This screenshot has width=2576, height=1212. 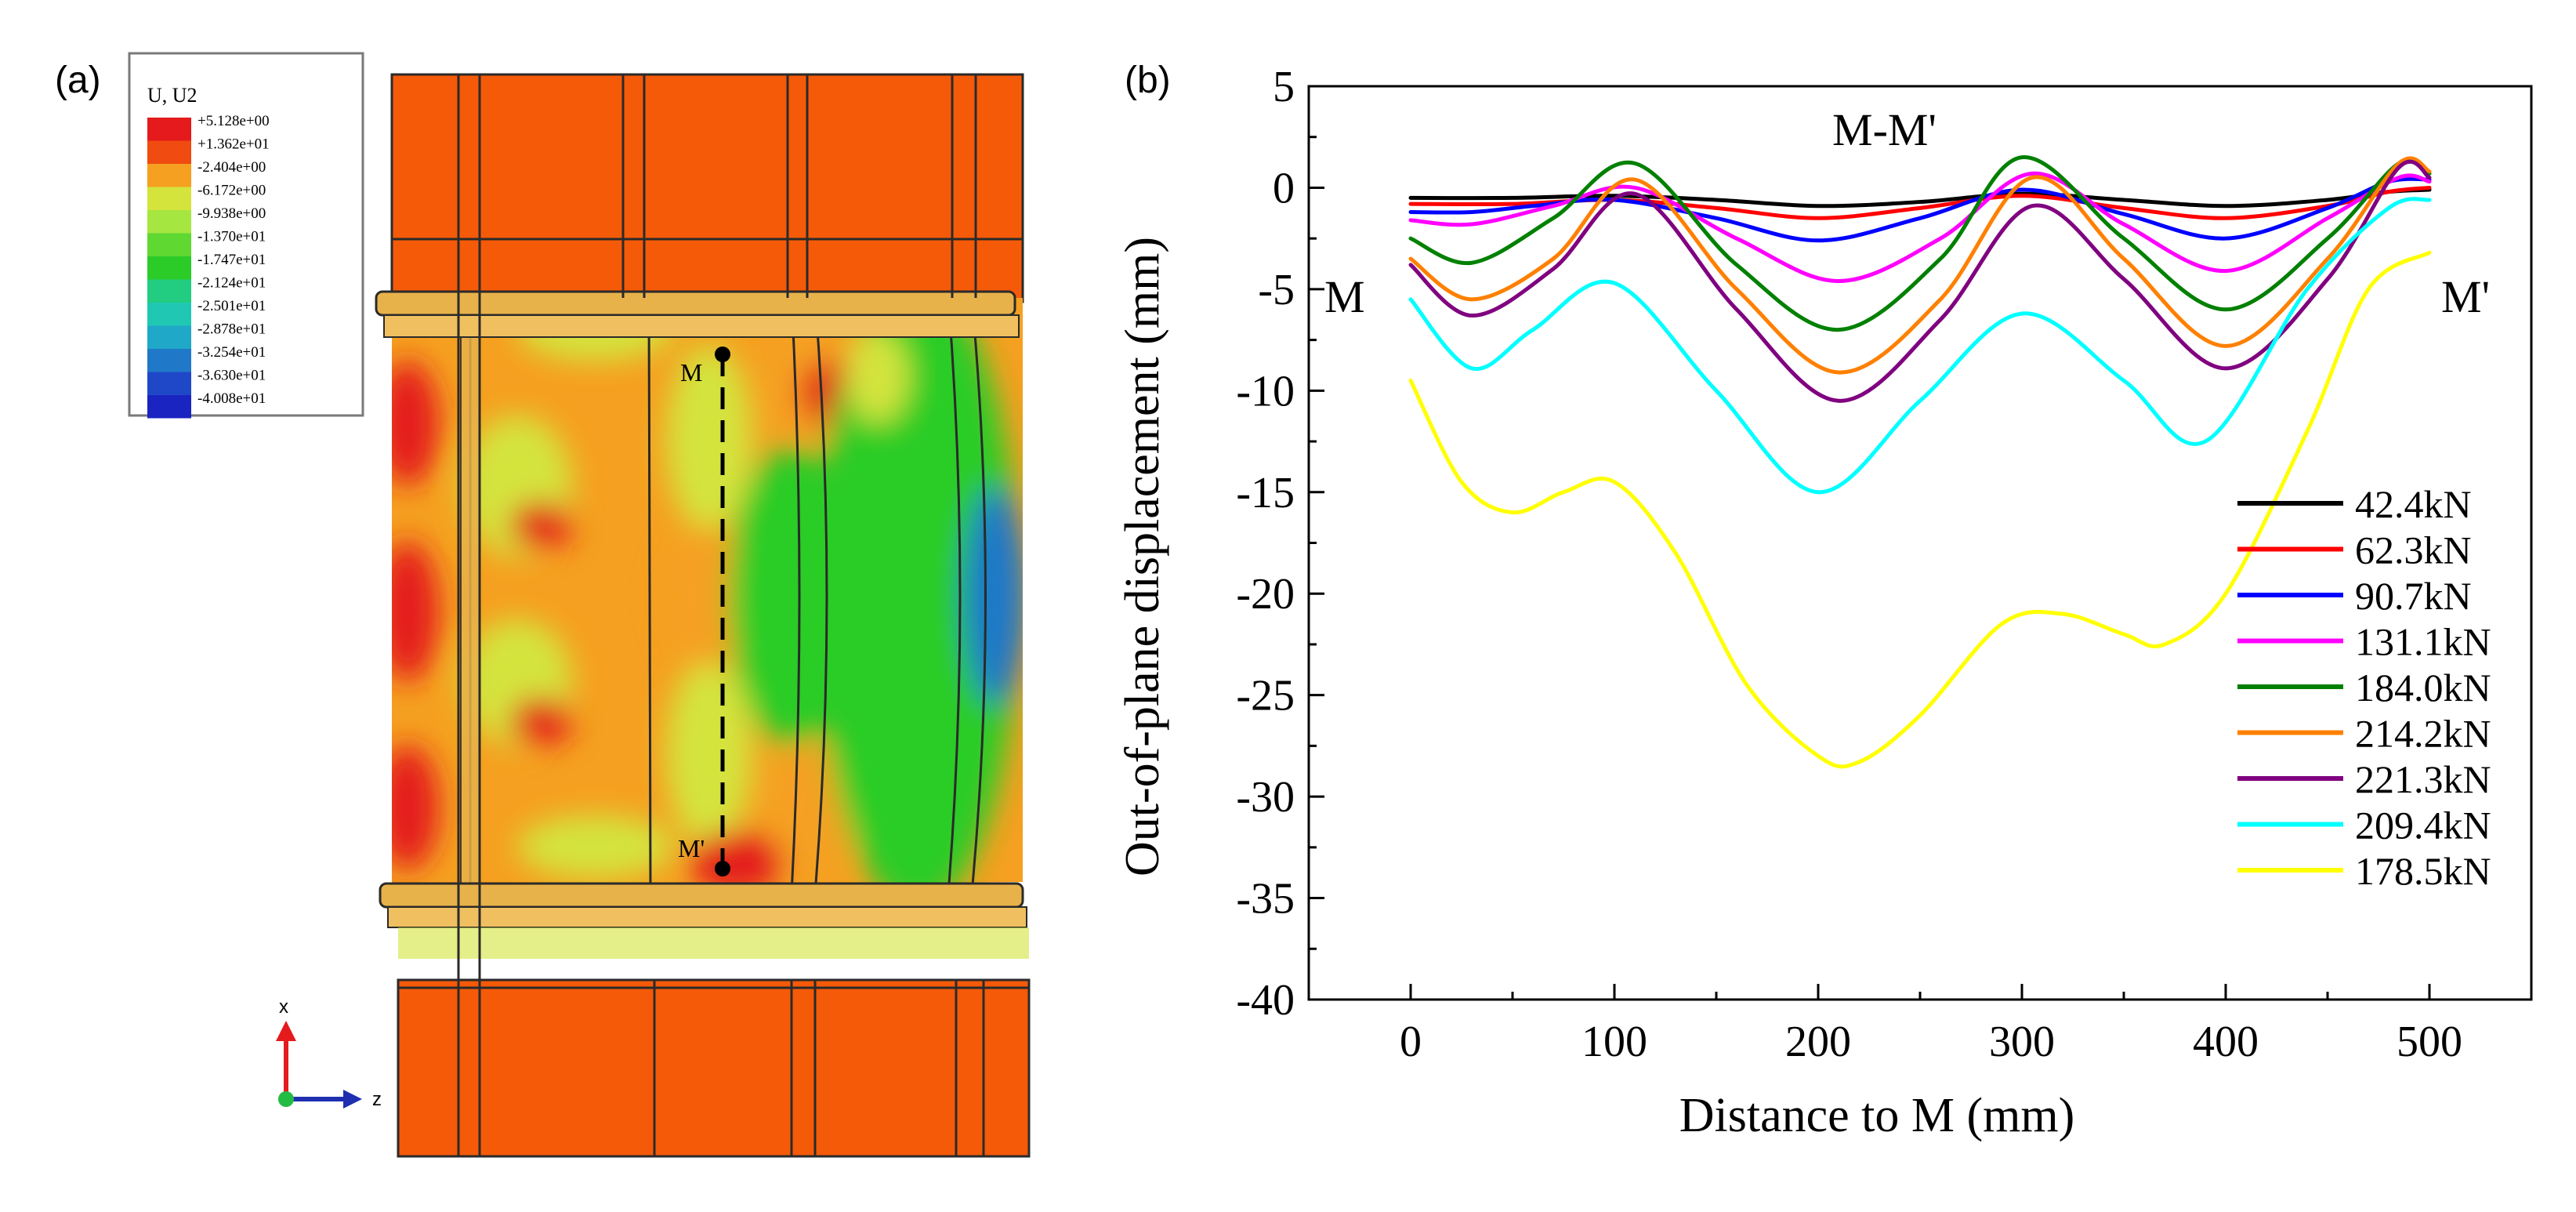 What do you see at coordinates (691, 372) in the screenshot?
I see `point-m-label: M` at bounding box center [691, 372].